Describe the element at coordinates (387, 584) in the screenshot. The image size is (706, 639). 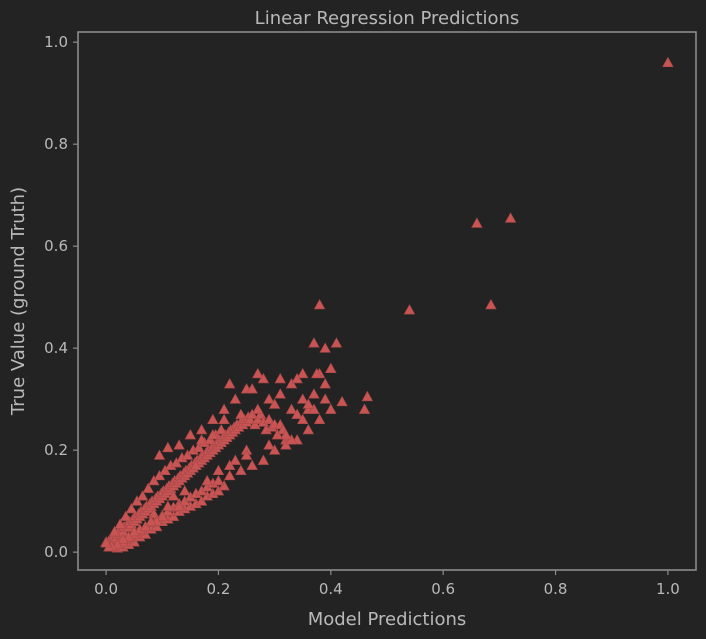
I see `x-axis: 0.0 0.2 0.4 0.6 0.8 1.0` at that location.